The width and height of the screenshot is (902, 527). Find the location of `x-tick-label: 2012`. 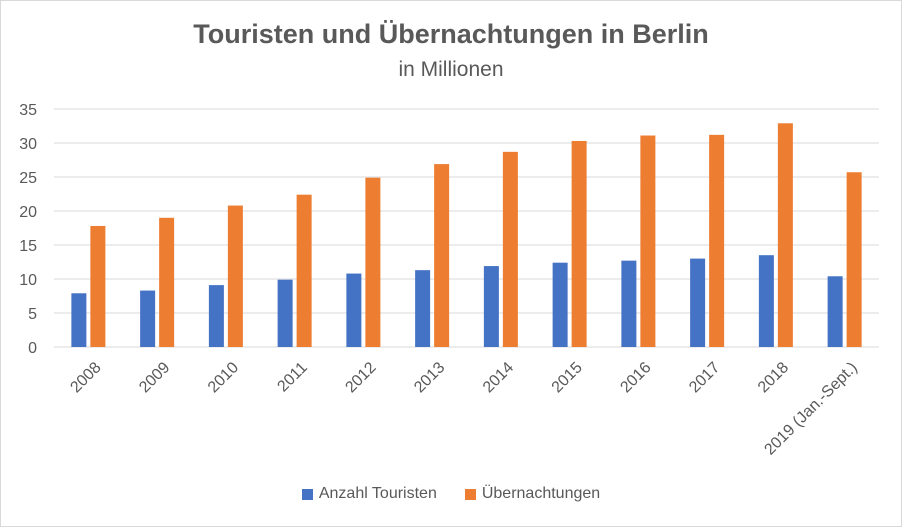

x-tick-label: 2012 is located at coordinates (360, 377).